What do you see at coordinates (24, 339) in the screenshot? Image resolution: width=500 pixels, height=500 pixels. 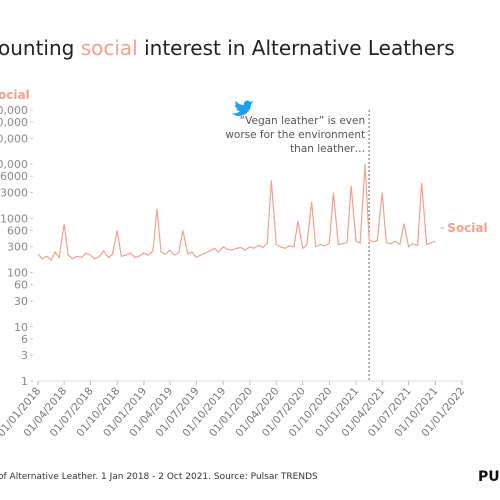 I see `y-tick-label: 6` at bounding box center [24, 339].